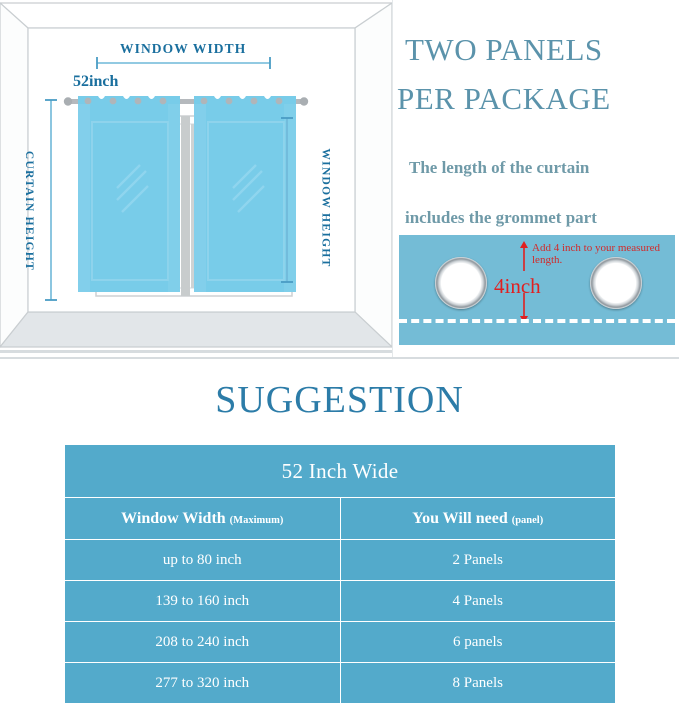 The width and height of the screenshot is (679, 704). Describe the element at coordinates (175, 518) in the screenshot. I see `header-window-width-main: Window Width` at that location.